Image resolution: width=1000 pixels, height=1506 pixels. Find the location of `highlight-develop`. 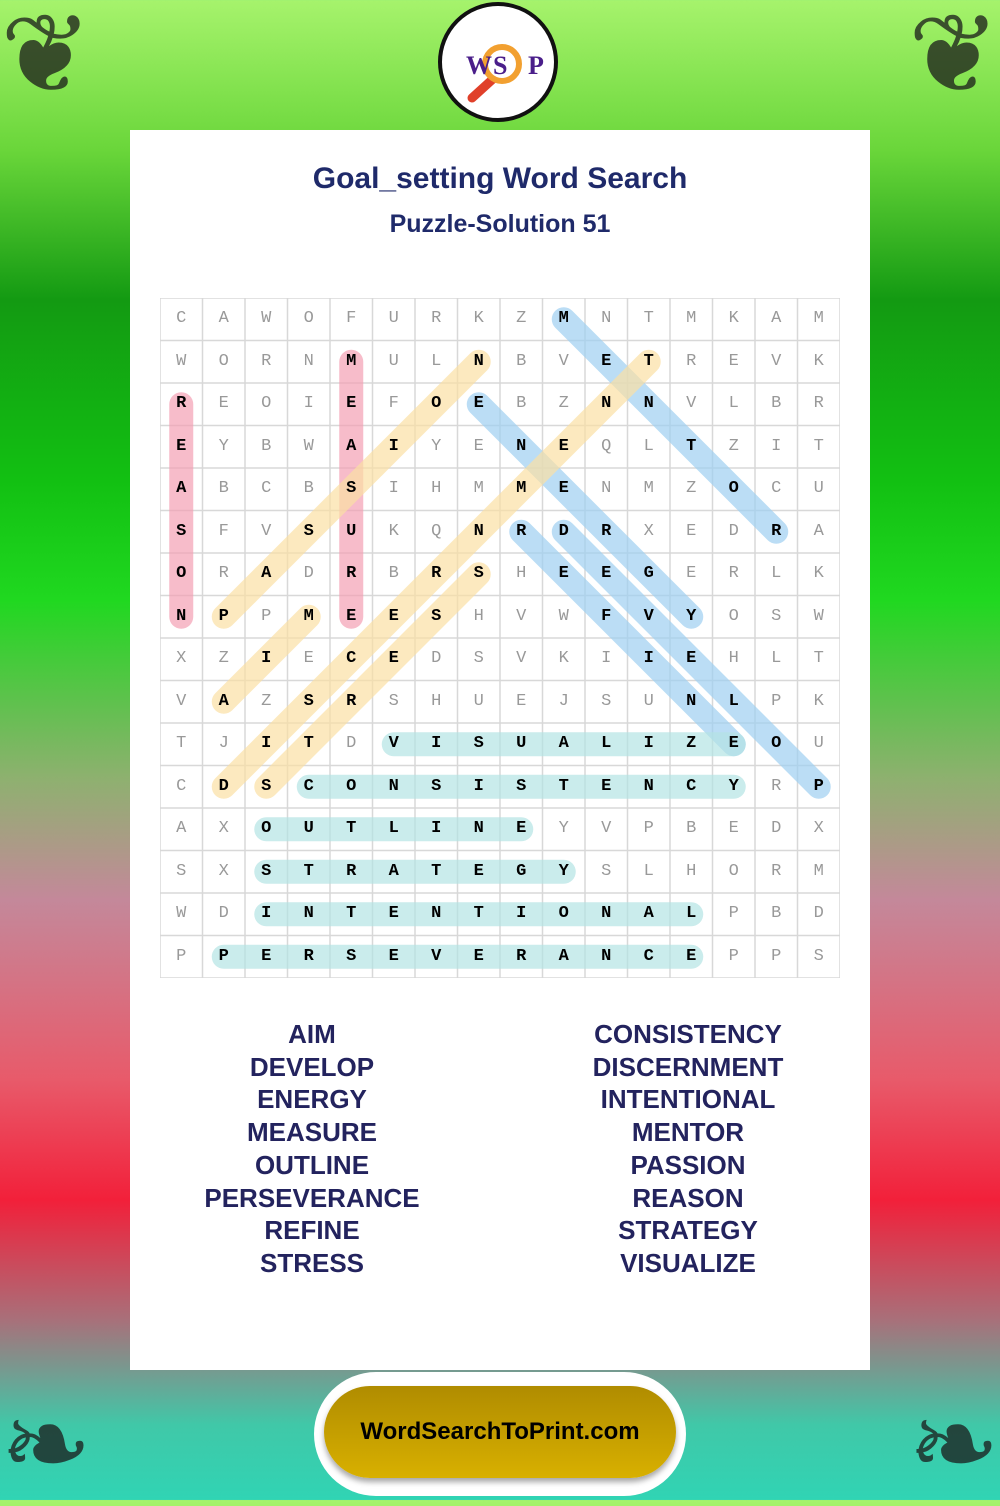

highlight-develop is located at coordinates (691, 659).